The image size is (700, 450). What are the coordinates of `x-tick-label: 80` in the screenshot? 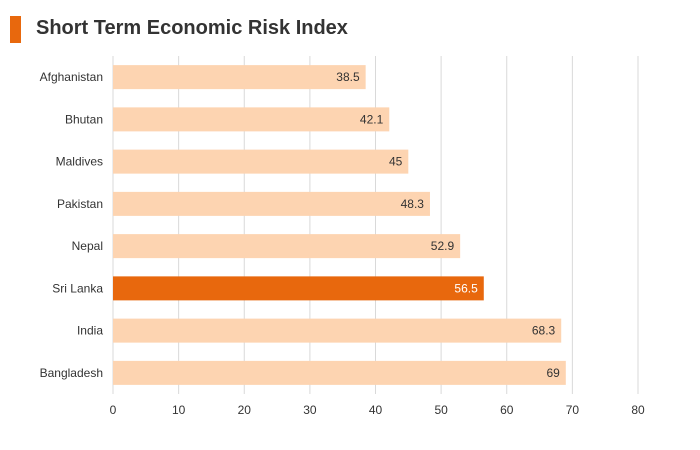 It's located at (638, 410).